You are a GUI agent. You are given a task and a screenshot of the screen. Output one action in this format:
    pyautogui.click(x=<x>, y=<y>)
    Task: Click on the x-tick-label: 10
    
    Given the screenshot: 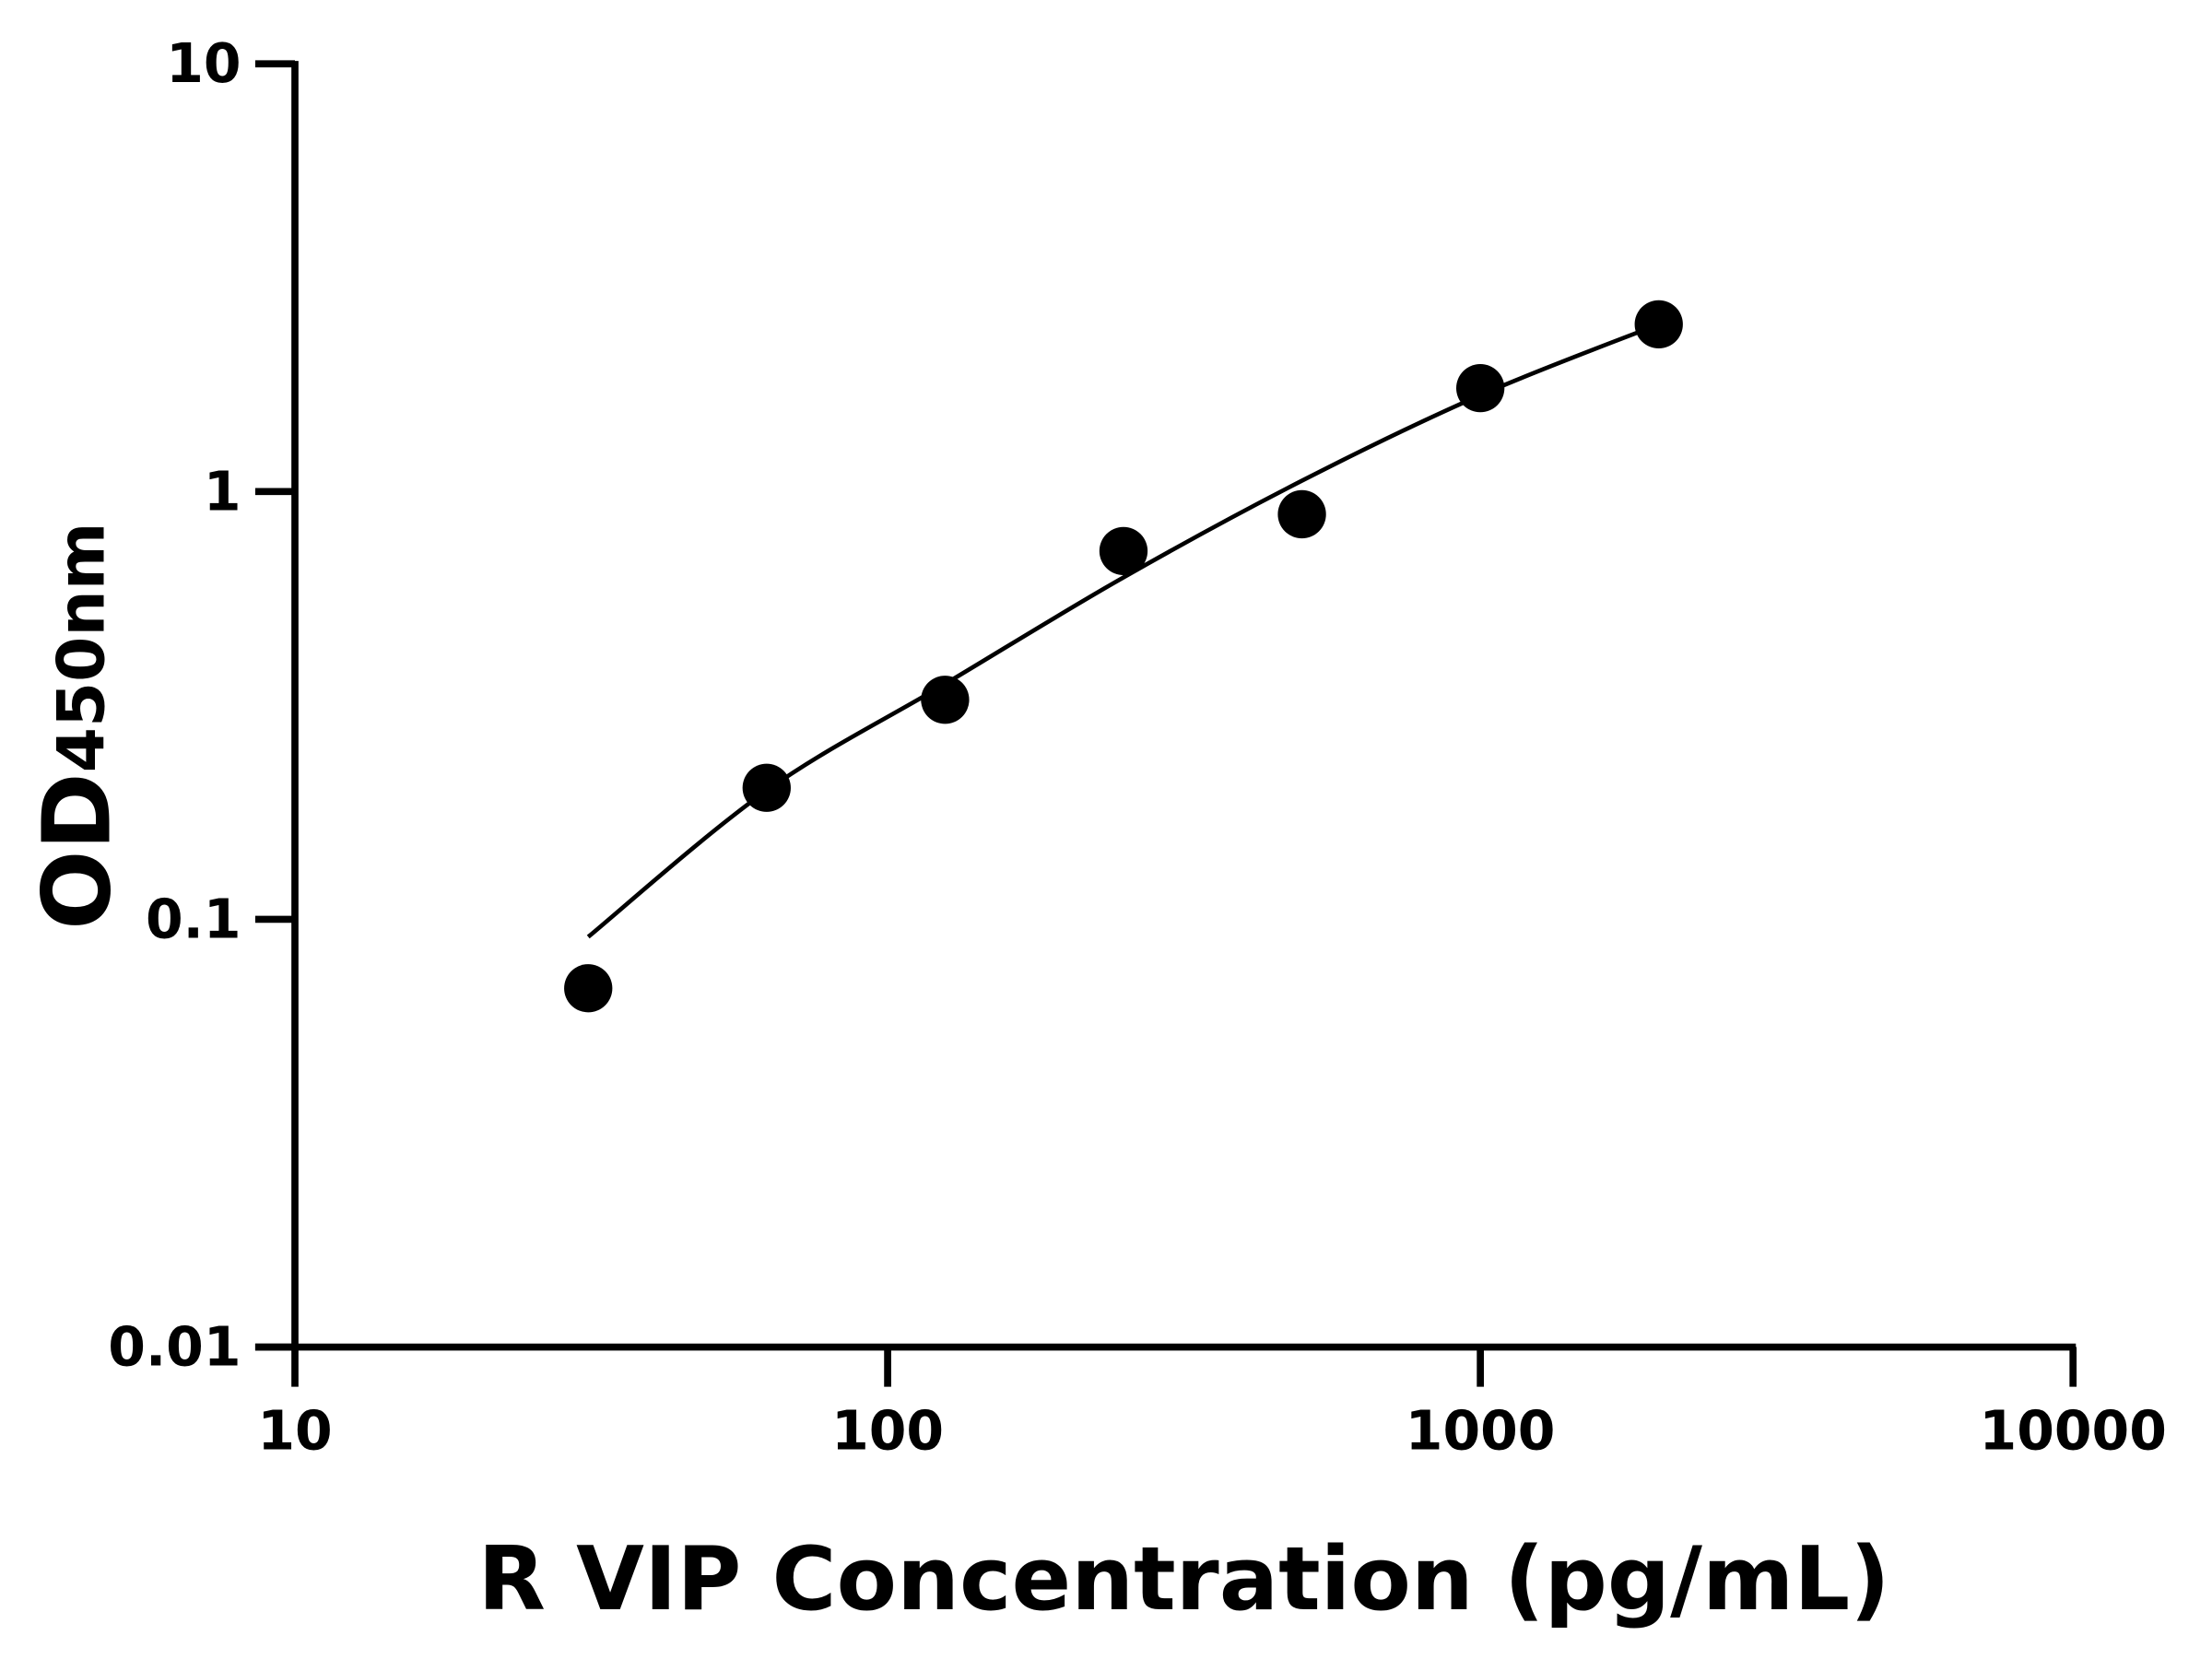 What is the action you would take?
    pyautogui.click(x=294, y=1430)
    